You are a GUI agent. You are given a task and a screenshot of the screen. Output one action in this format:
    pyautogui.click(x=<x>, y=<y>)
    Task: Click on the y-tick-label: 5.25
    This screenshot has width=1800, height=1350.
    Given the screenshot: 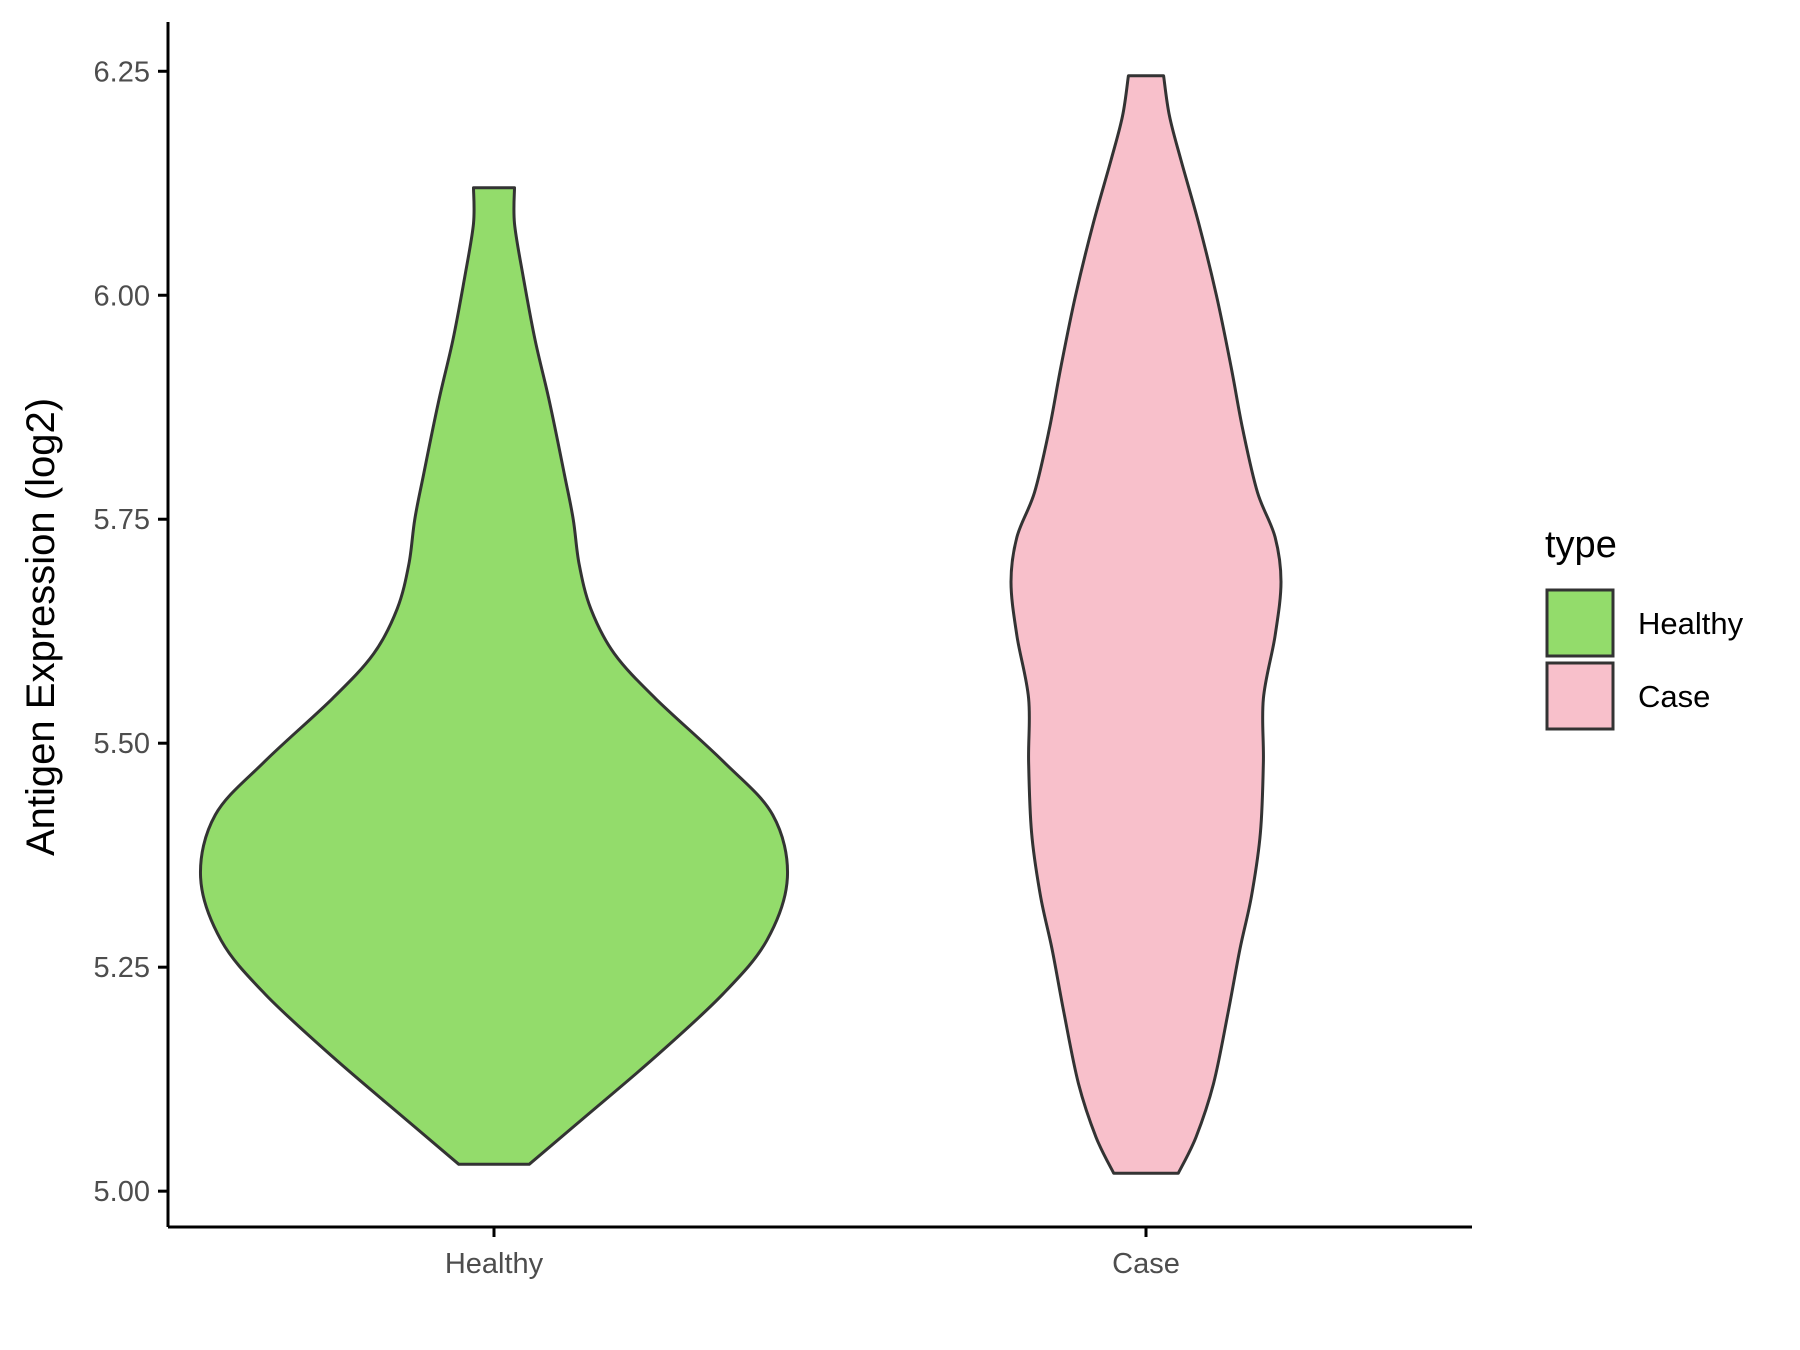 What is the action you would take?
    pyautogui.click(x=122, y=968)
    